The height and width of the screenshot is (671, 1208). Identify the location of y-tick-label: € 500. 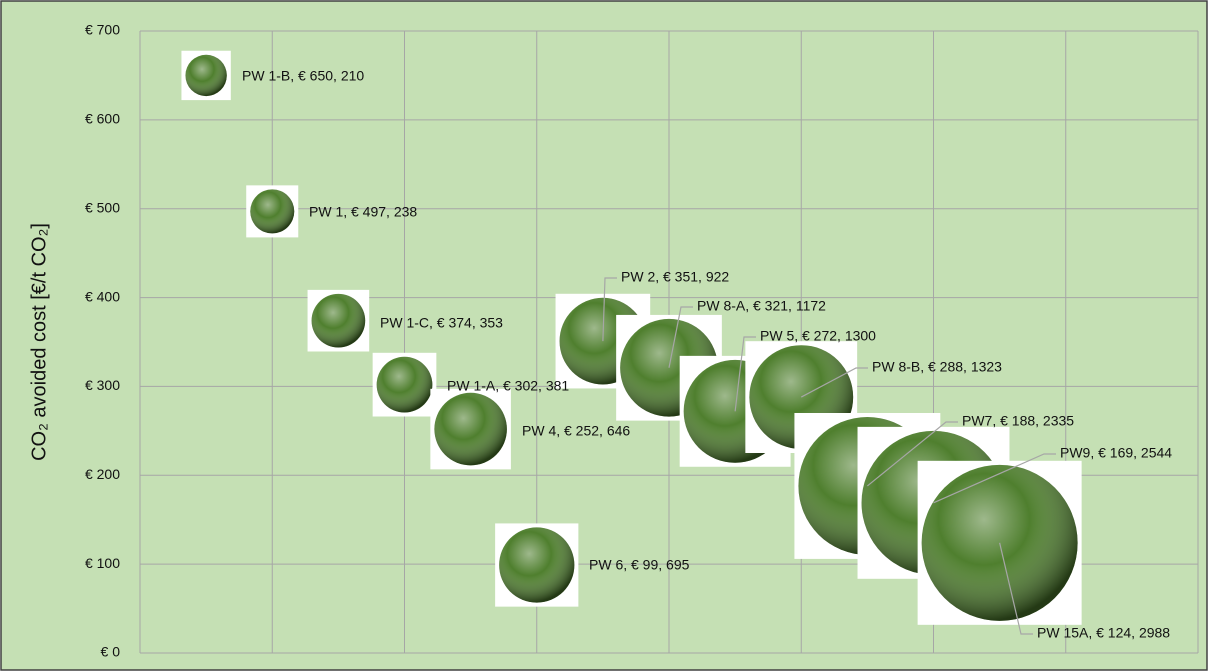
(102, 207).